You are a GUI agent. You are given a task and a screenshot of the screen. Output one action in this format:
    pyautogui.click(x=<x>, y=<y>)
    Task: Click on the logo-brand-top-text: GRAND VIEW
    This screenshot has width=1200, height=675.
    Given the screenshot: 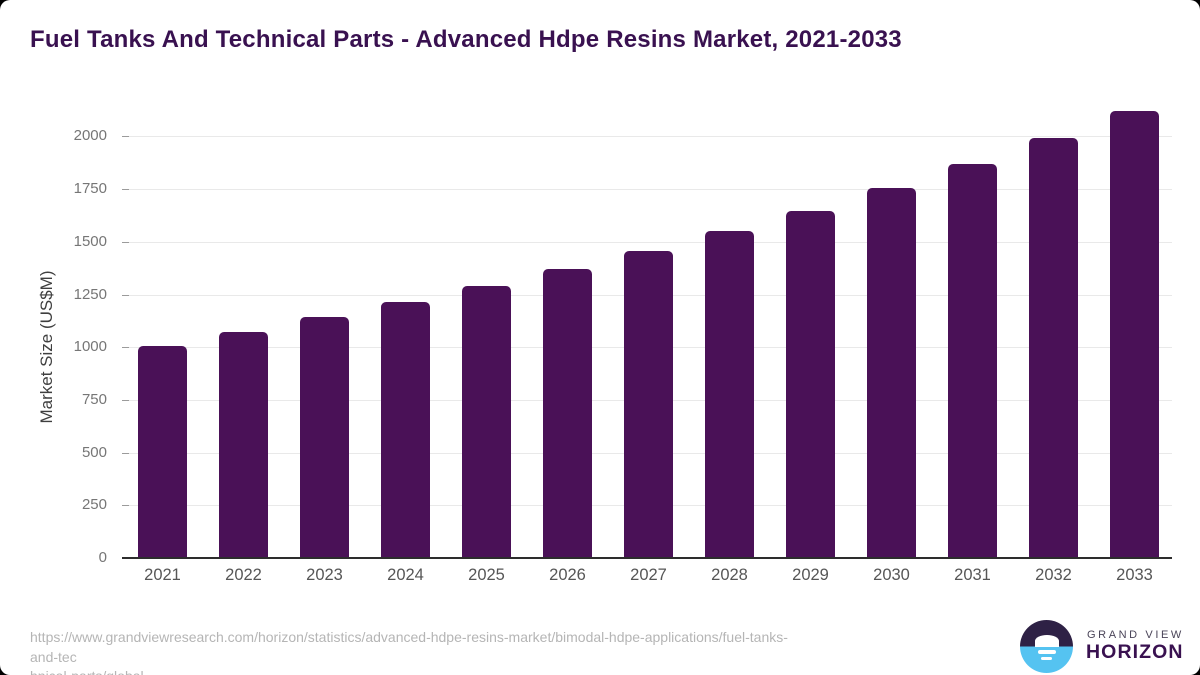 What is the action you would take?
    pyautogui.click(x=1135, y=635)
    